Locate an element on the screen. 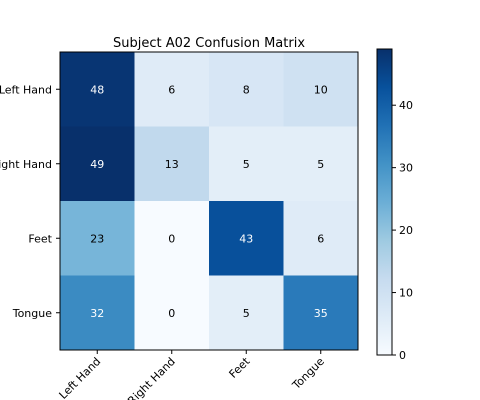 The image size is (480, 400). x-axis: Left Hand Right Hand Feet Tongue is located at coordinates (192, 375).